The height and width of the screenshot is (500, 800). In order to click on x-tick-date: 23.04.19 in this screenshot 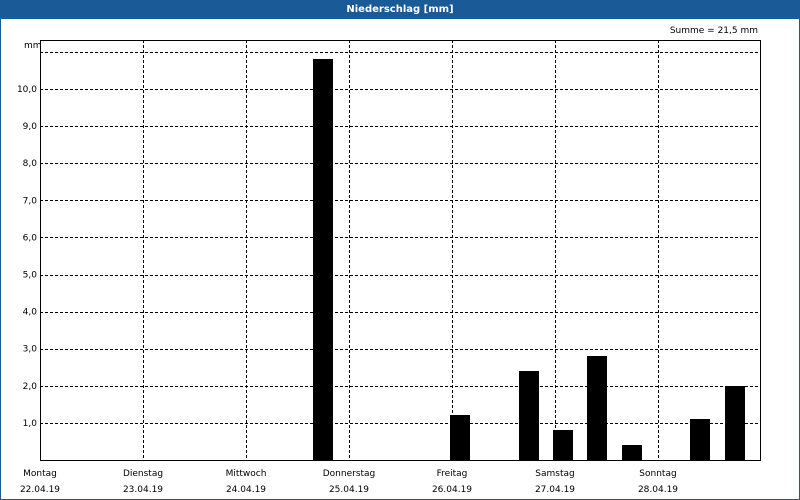, I will do `click(143, 490)`.